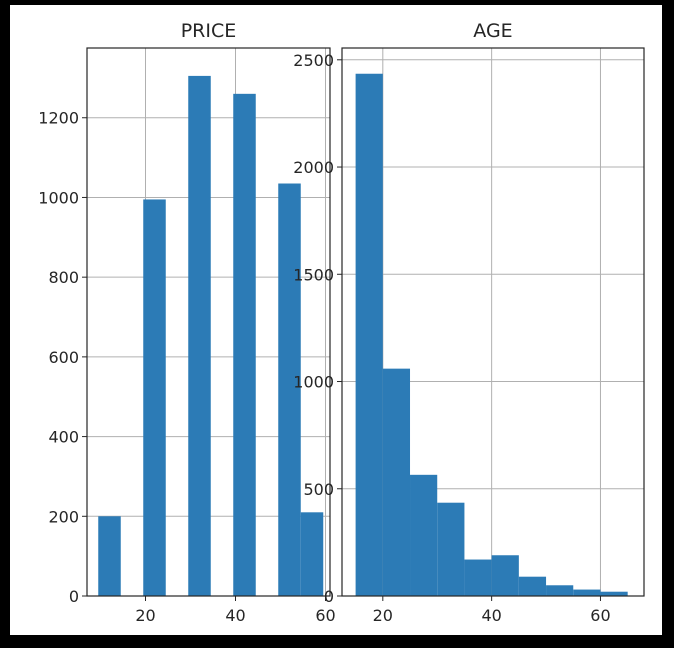 Image resolution: width=674 pixels, height=648 pixels. I want to click on y-tick-label: 2000, so click(313, 167).